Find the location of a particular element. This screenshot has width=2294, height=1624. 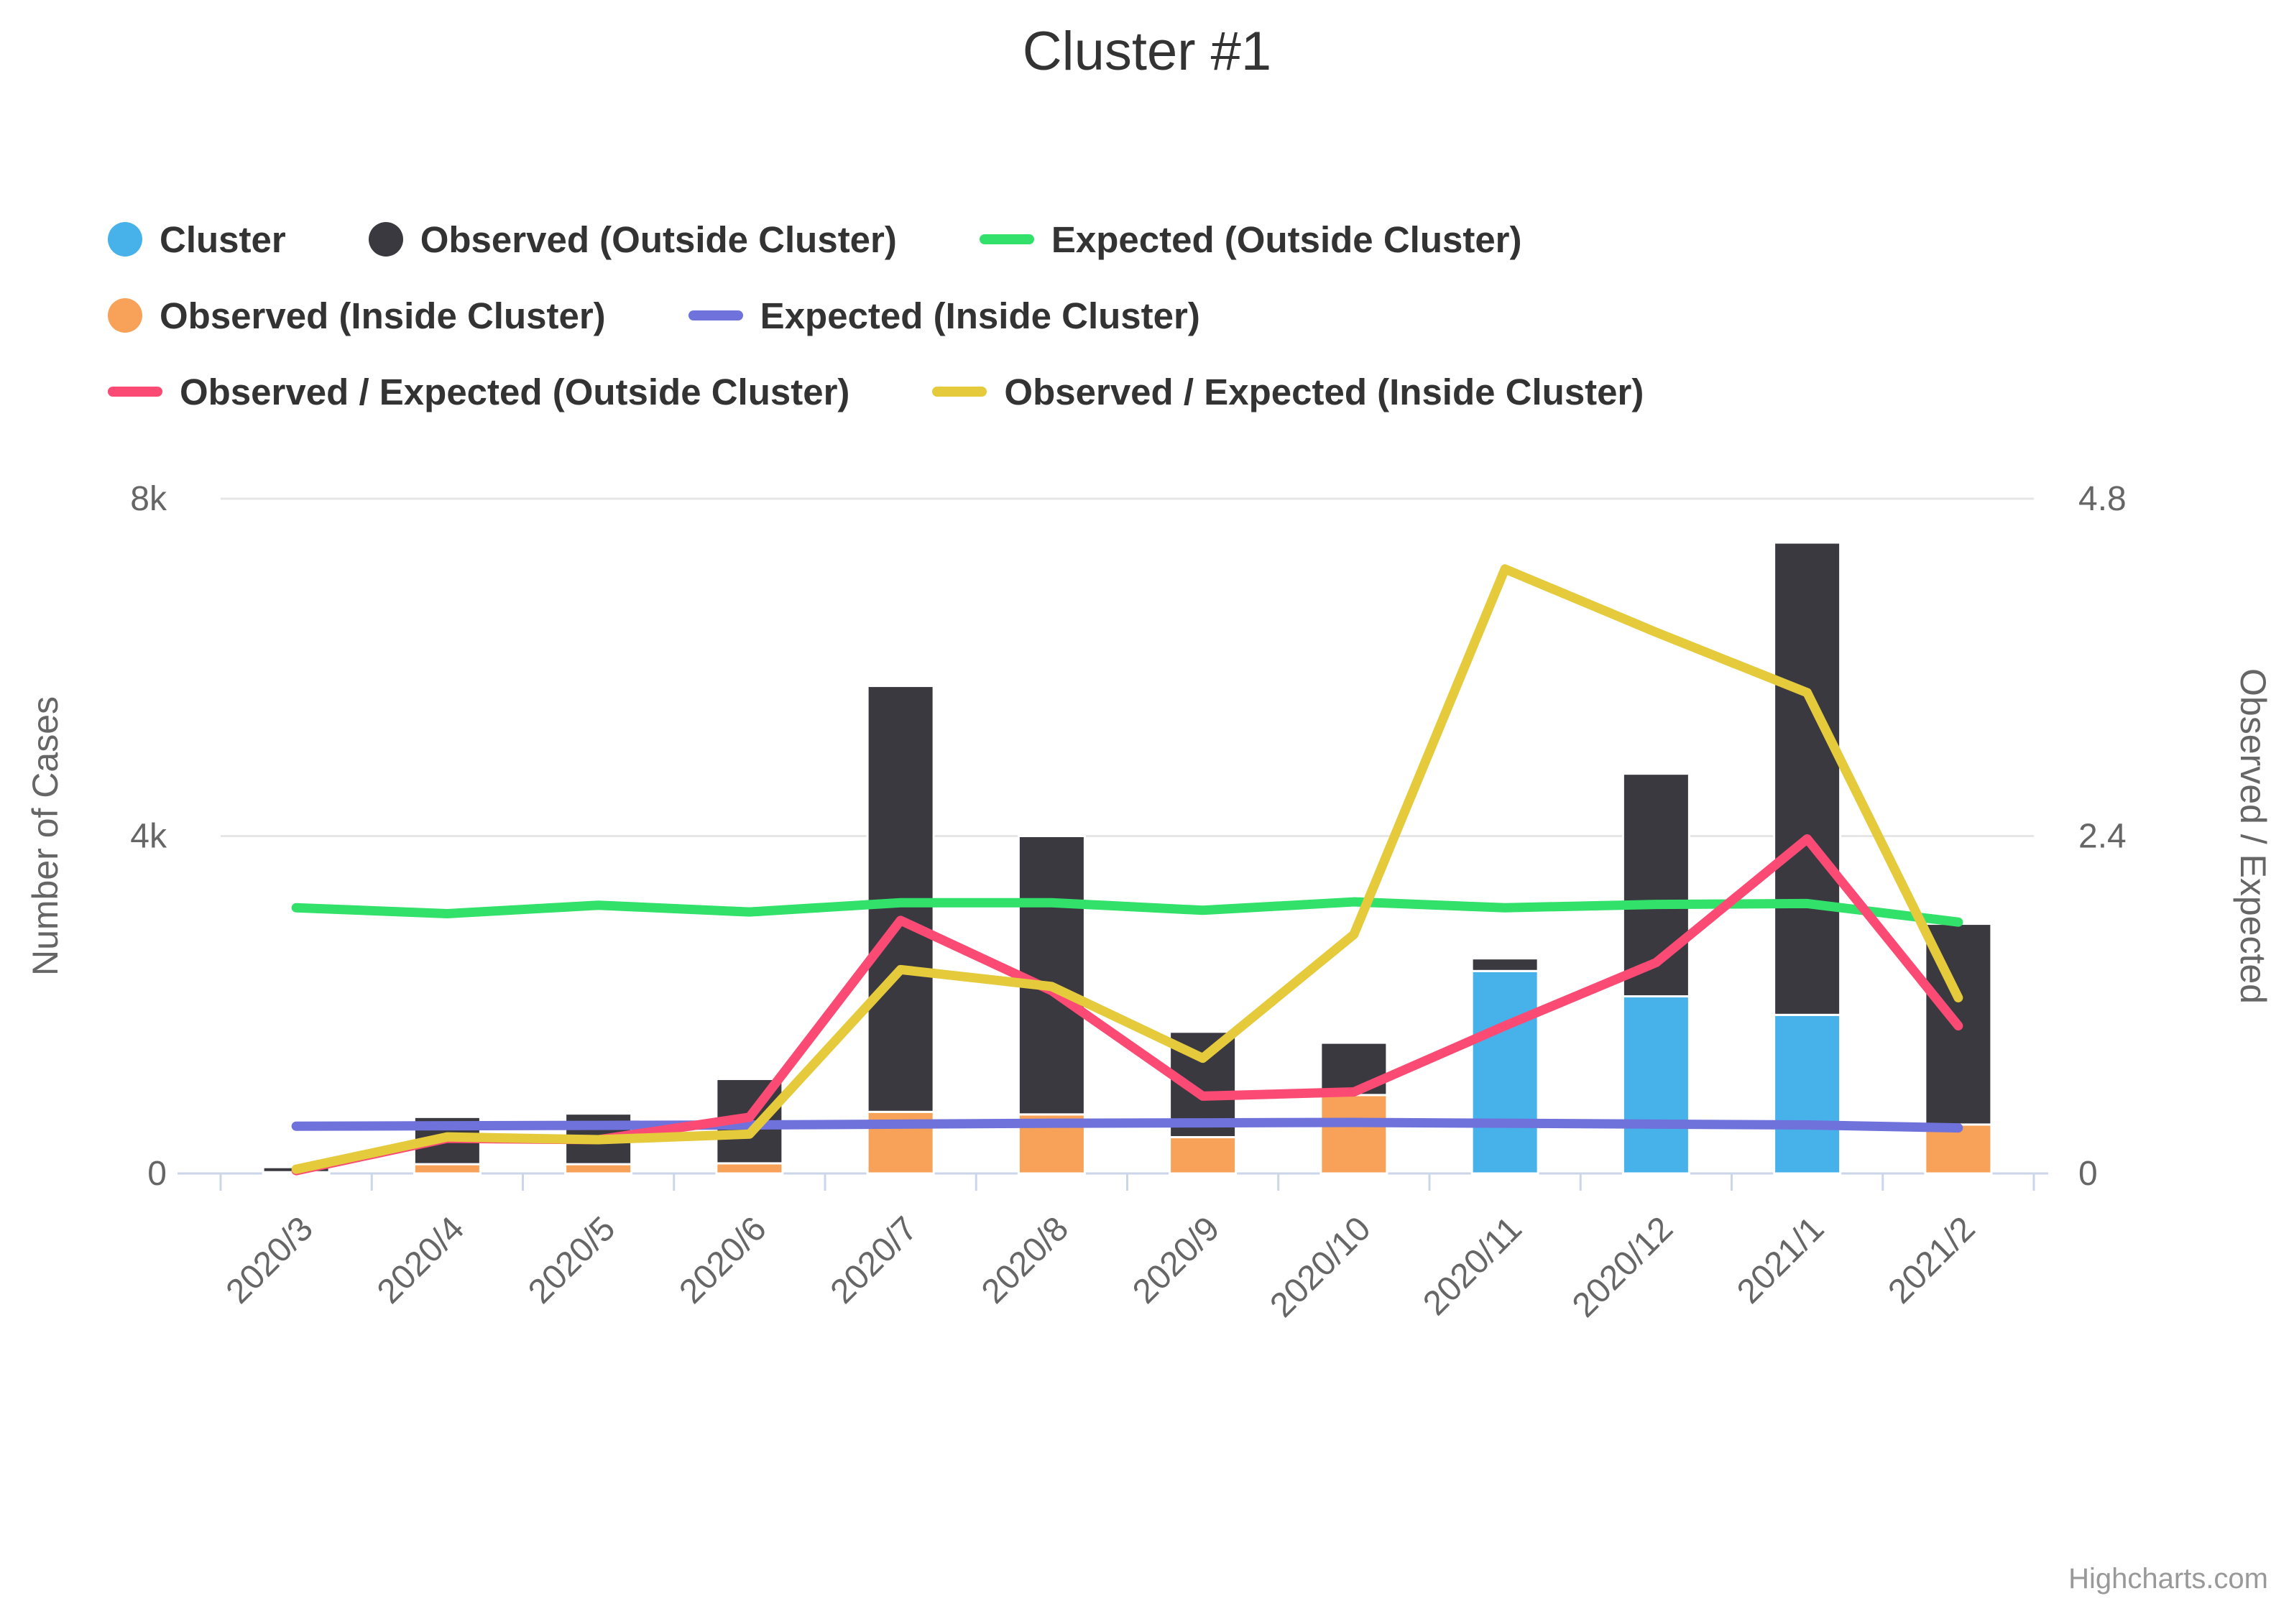

legend-label: Observed / Expected (Outside Cluster) is located at coordinates (515, 391).